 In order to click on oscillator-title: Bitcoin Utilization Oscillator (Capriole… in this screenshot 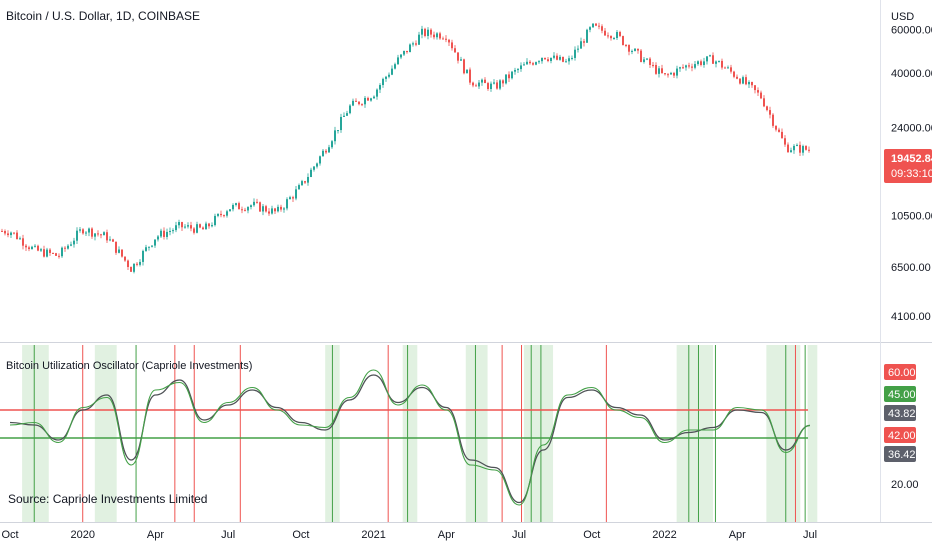, I will do `click(129, 366)`.